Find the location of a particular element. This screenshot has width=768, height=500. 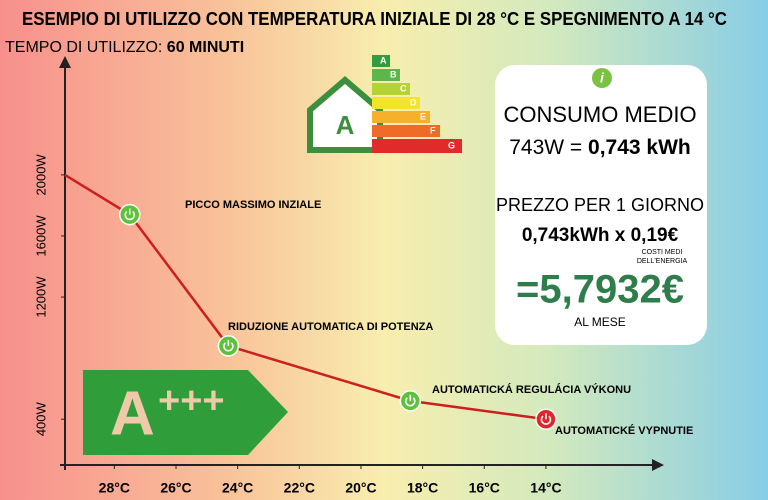

grade-letter: B is located at coordinates (393, 74).